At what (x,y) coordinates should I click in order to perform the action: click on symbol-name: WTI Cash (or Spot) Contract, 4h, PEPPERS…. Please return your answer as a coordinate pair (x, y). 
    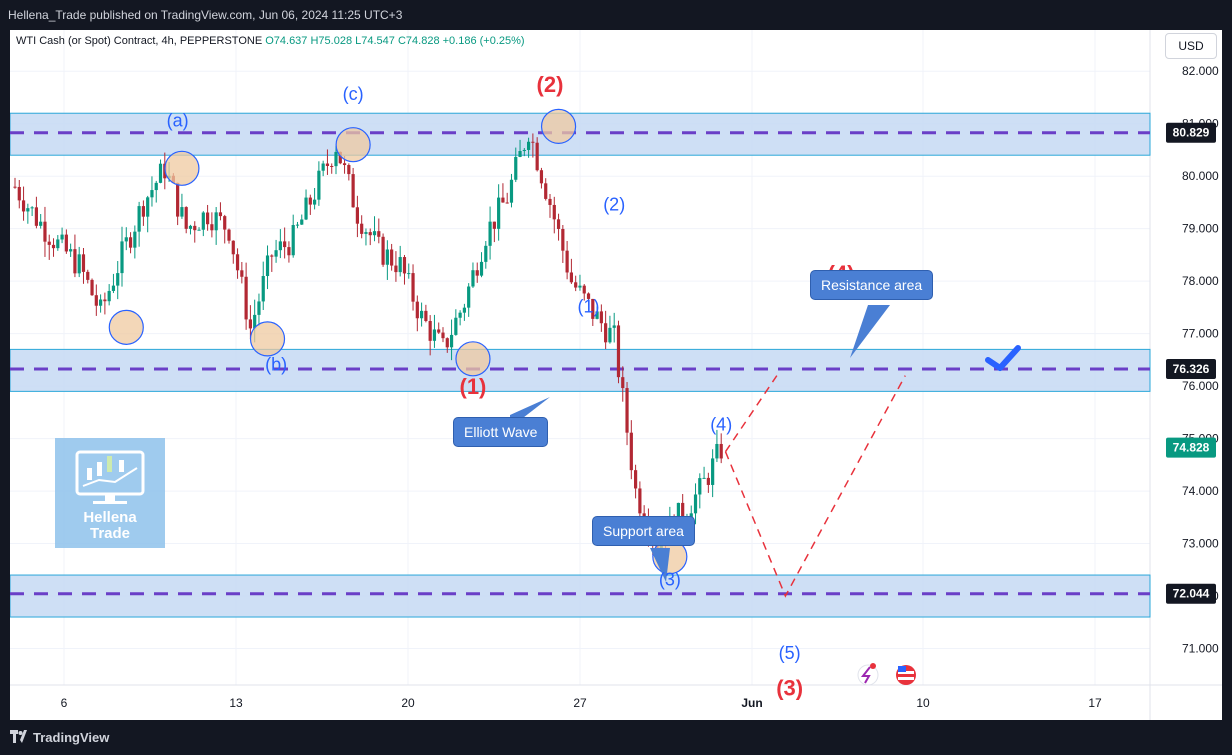
    Looking at the image, I should click on (139, 41).